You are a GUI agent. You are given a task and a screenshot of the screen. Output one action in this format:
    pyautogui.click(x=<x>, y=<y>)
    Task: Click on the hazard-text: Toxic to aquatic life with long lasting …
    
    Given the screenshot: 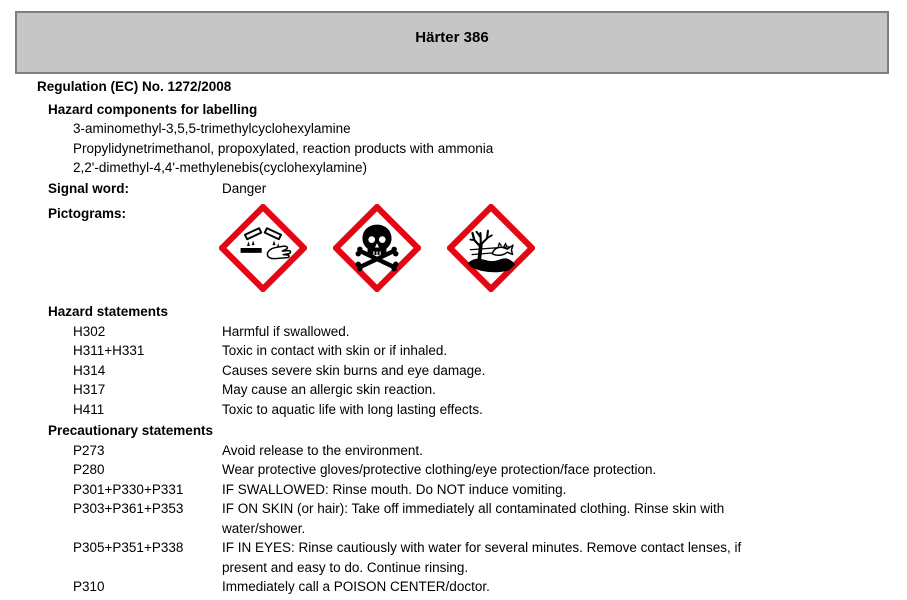 What is the action you would take?
    pyautogui.click(x=352, y=409)
    